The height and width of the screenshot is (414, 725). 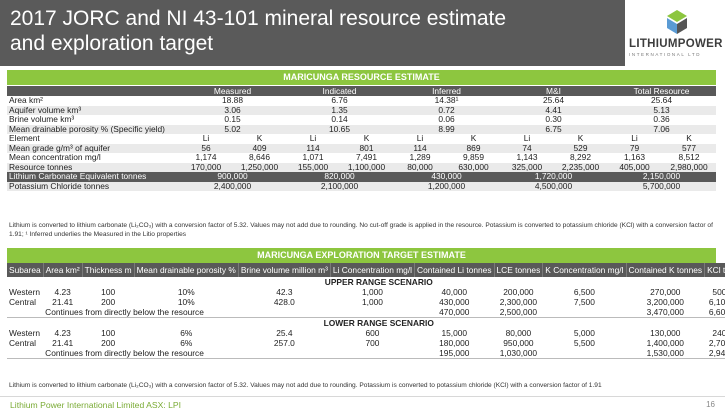 What do you see at coordinates (666, 270) in the screenshot?
I see `exploration-col-header: Contained K tonnes` at bounding box center [666, 270].